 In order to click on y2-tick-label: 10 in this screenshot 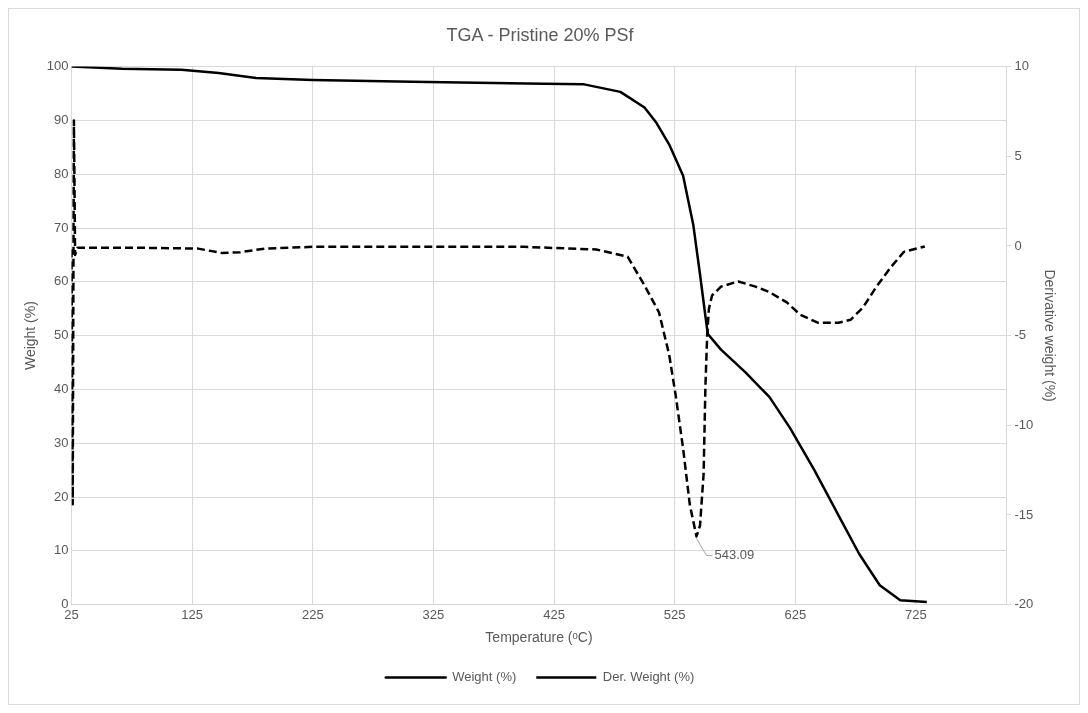, I will do `click(1021, 66)`.